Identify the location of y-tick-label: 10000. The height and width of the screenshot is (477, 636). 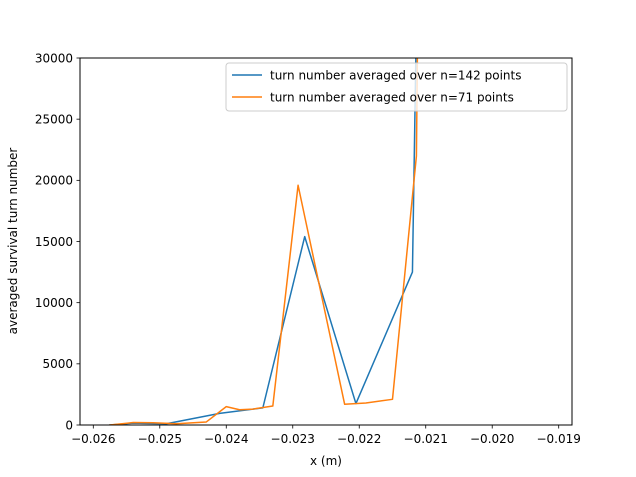
(54, 303).